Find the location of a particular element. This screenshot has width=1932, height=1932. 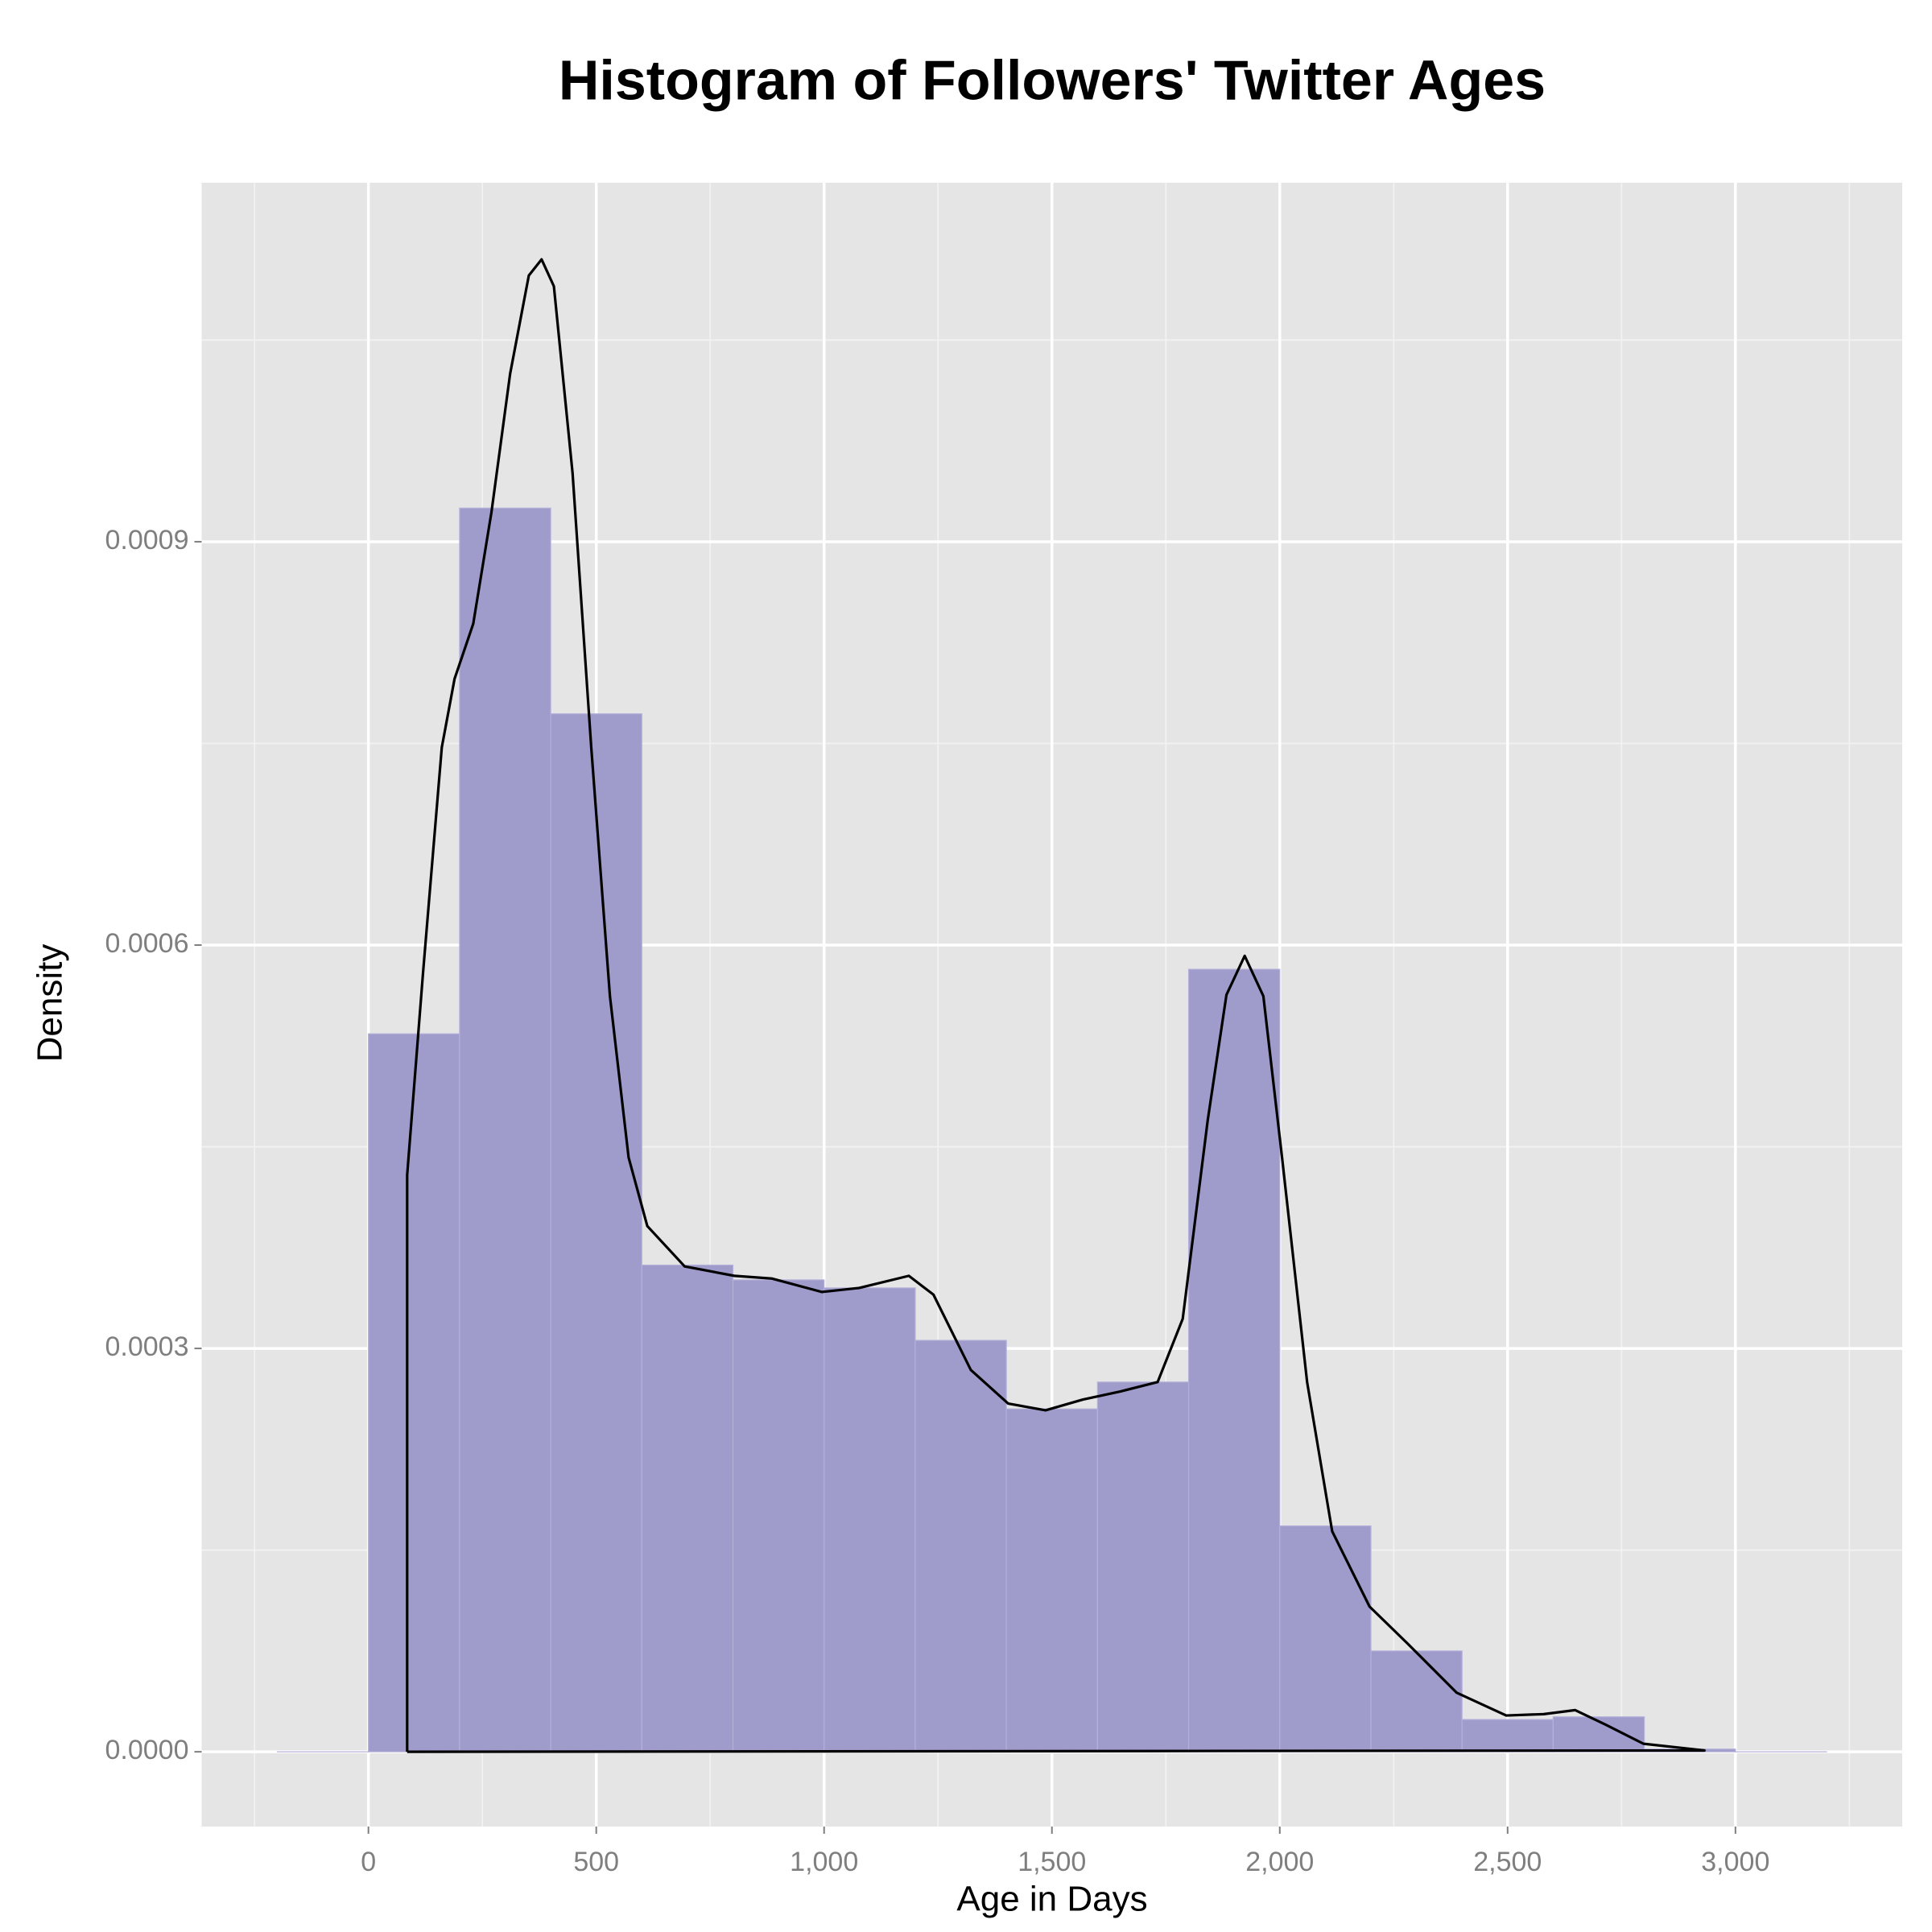

x-tick-label: 1,500 is located at coordinates (1052, 1862).